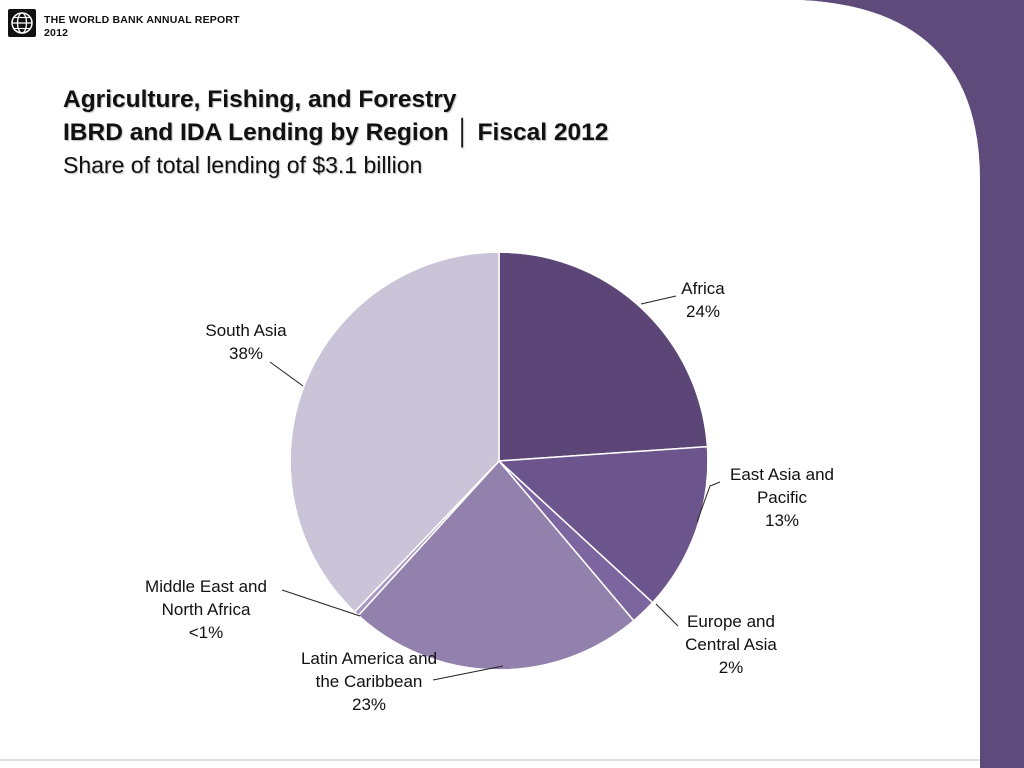  I want to click on slice-label-1: East Asia and Pacific 13%, so click(782, 497).